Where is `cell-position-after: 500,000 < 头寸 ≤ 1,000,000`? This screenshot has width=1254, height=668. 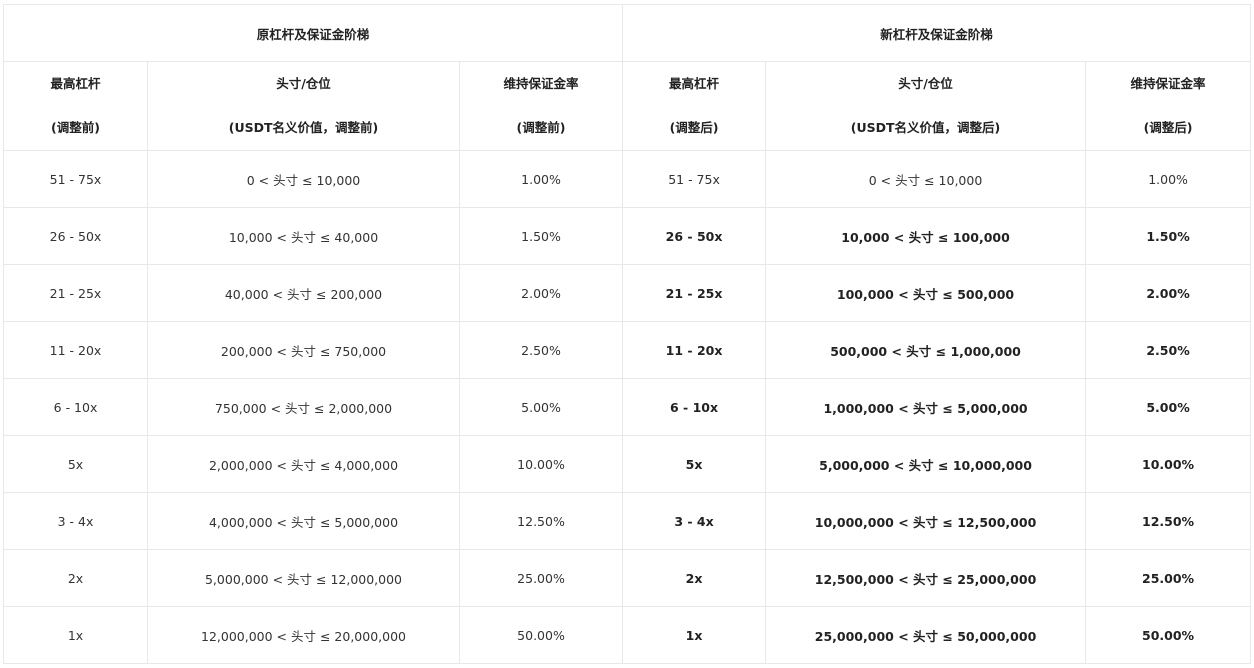 cell-position-after: 500,000 < 头寸 ≤ 1,000,000 is located at coordinates (926, 350).